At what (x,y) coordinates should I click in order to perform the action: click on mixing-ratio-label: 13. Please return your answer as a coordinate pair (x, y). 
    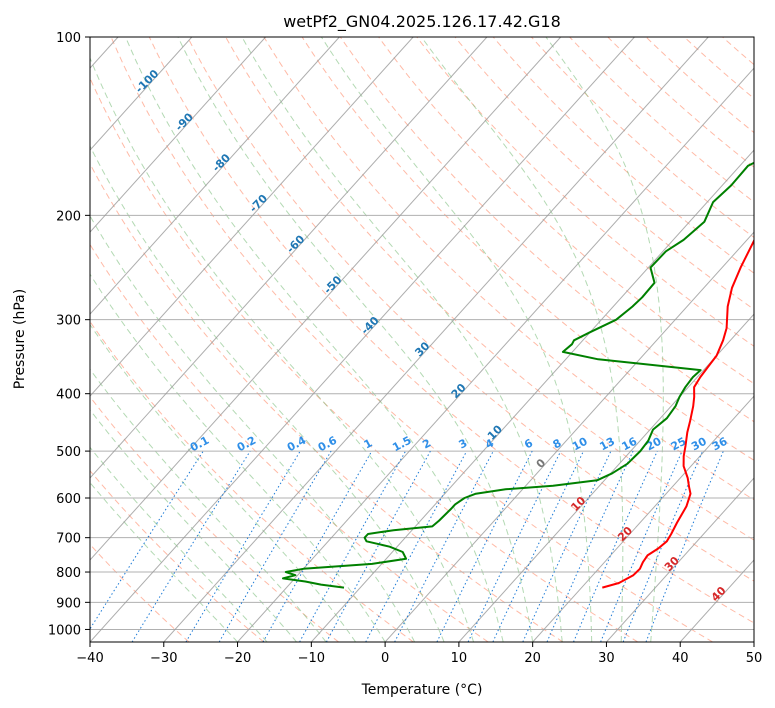
    Looking at the image, I should click on (607, 444).